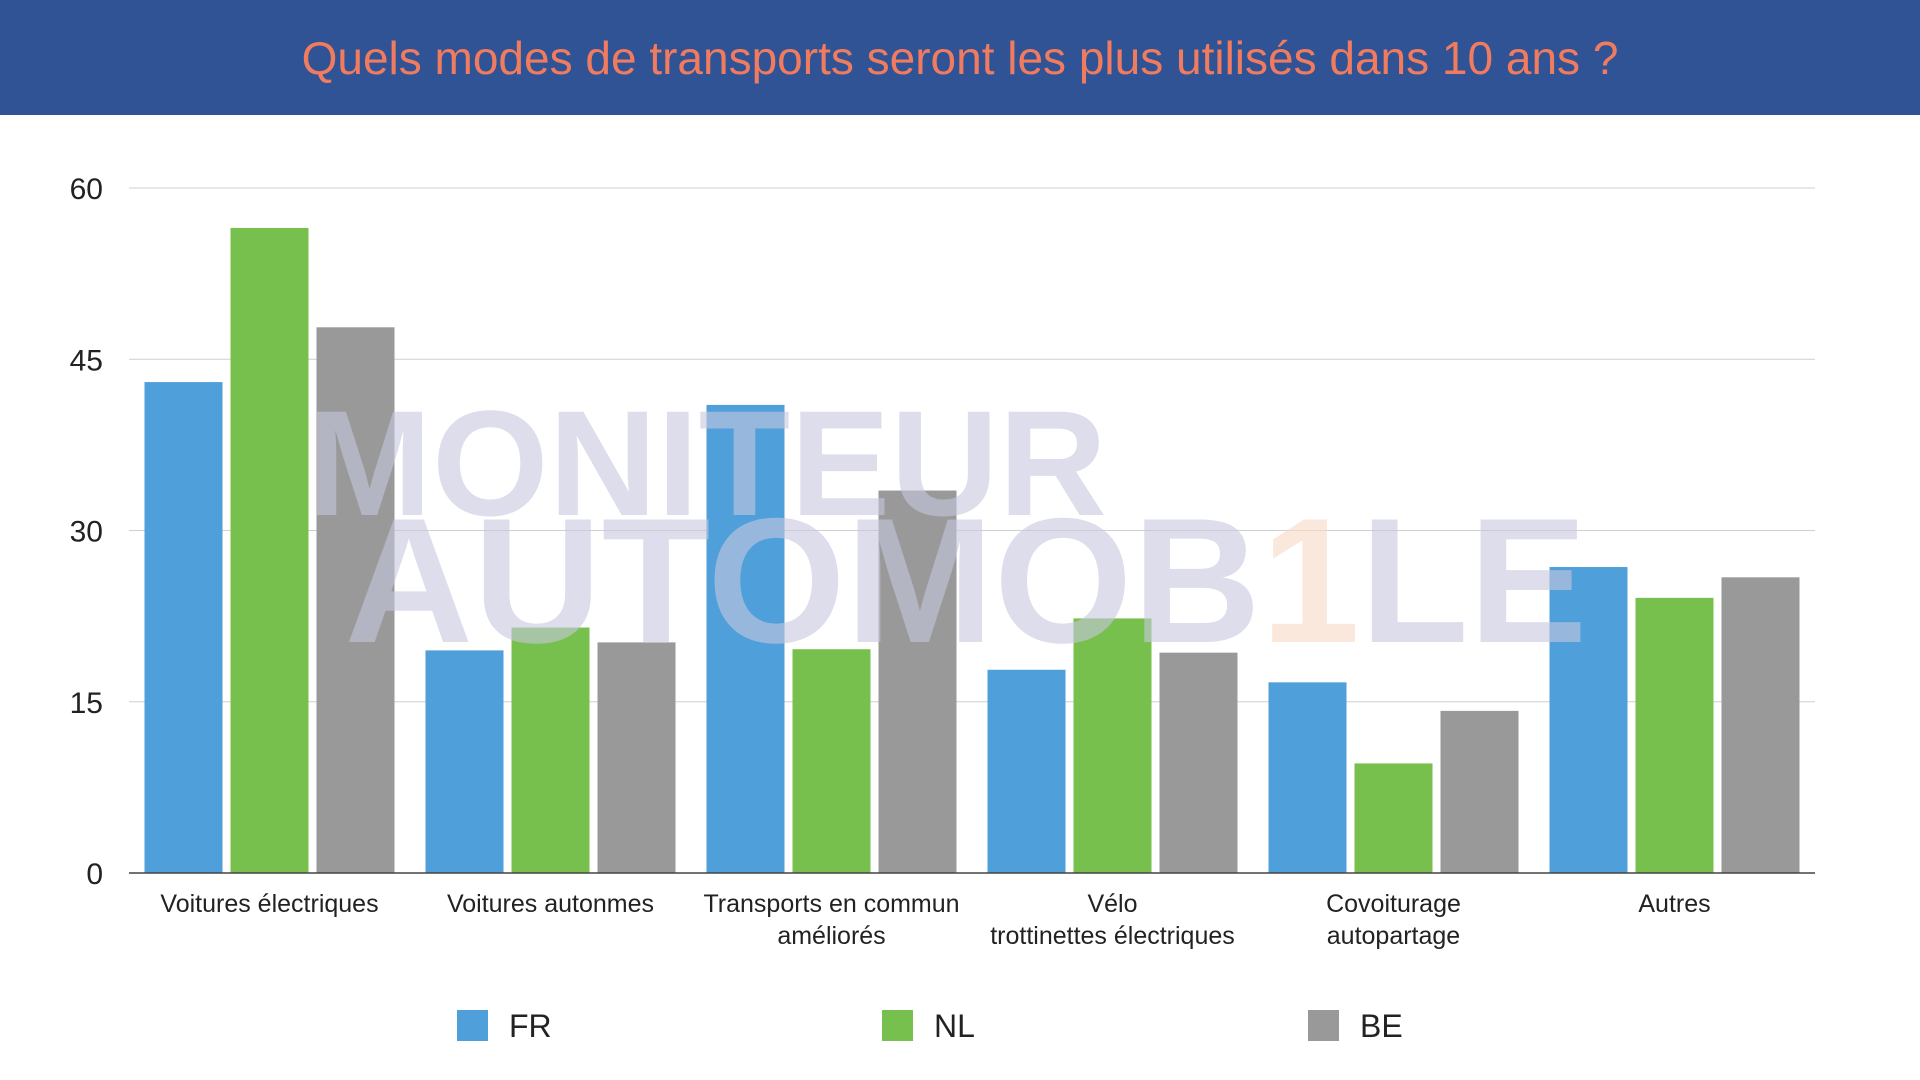 The height and width of the screenshot is (1080, 1920). Describe the element at coordinates (530, 1026) in the screenshot. I see `legend-label-fr: FR` at that location.